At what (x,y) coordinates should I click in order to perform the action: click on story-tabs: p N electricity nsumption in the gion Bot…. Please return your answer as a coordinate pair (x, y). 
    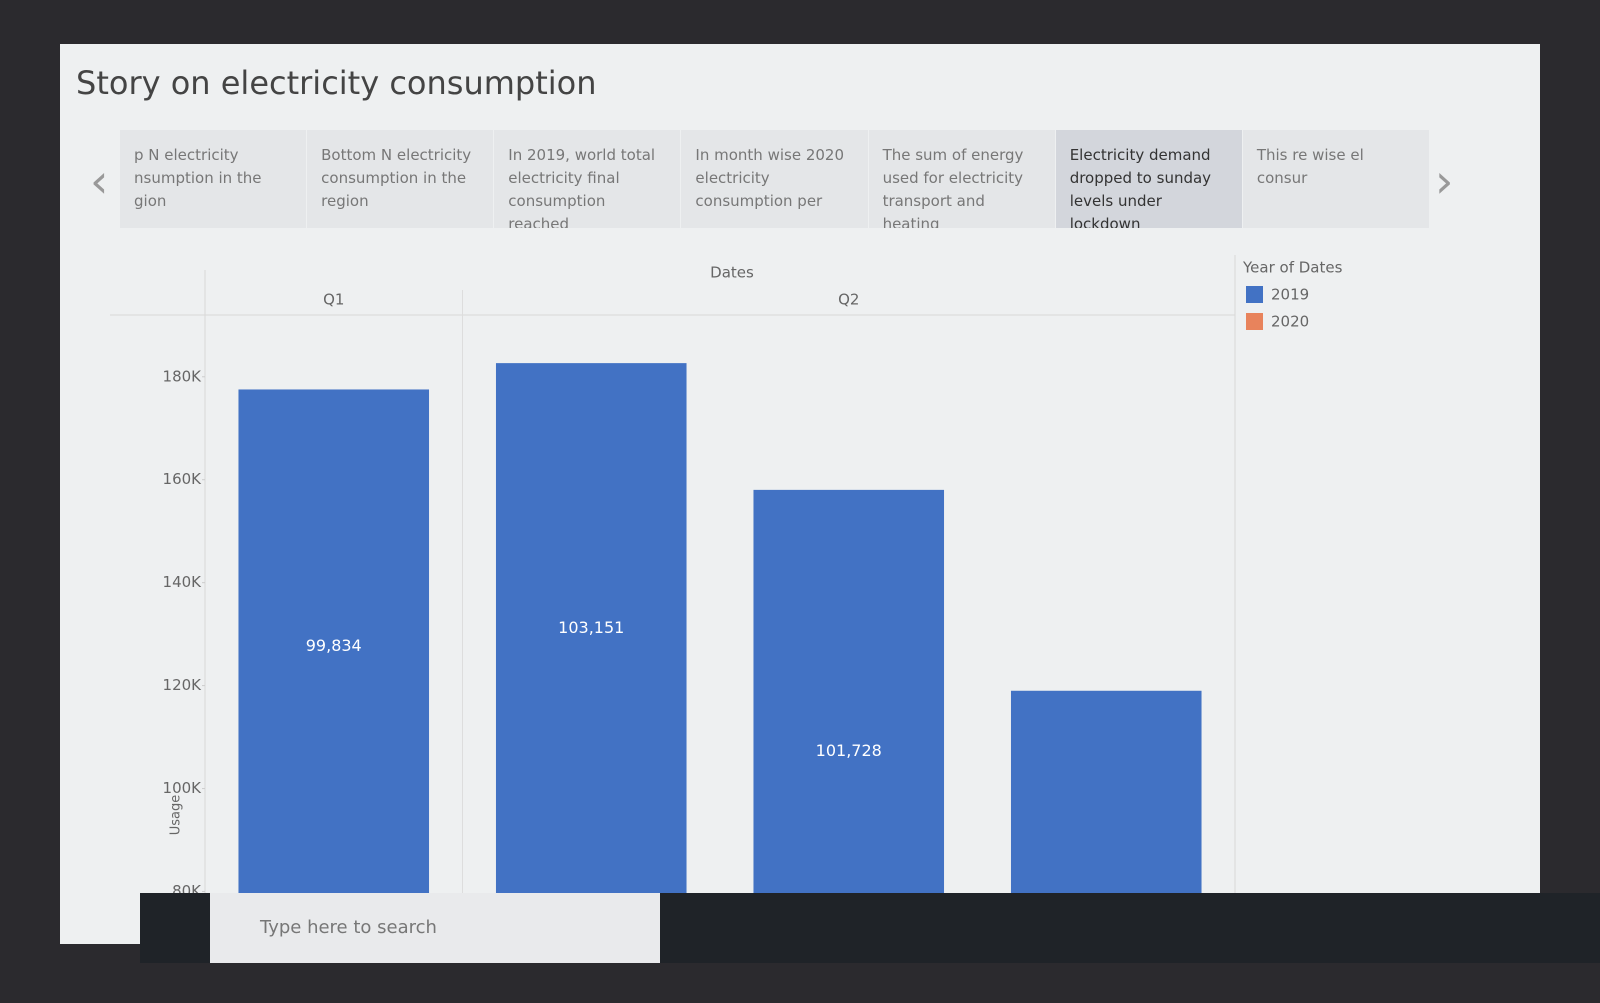
    Looking at the image, I should click on (775, 179).